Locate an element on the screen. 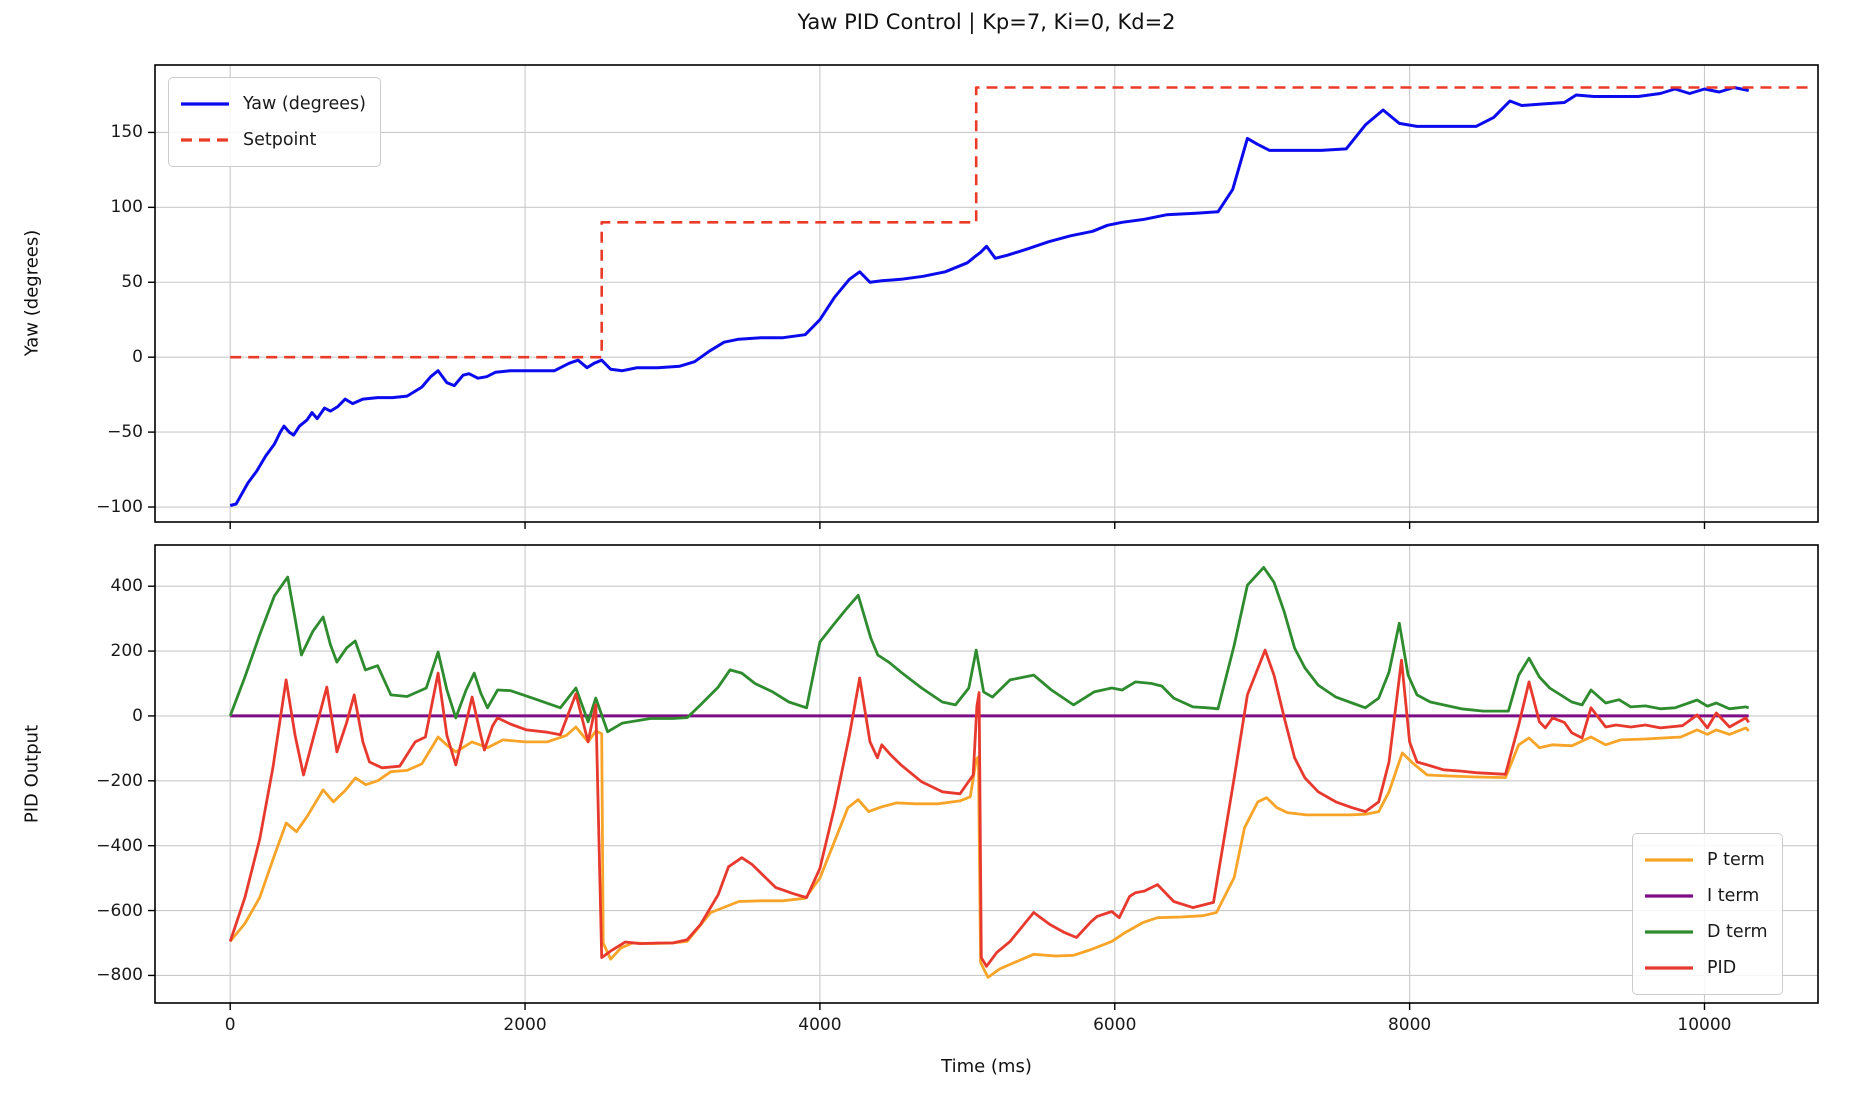 This screenshot has height=1096, width=1860. y-tick-label: 100 is located at coordinates (126, 207).